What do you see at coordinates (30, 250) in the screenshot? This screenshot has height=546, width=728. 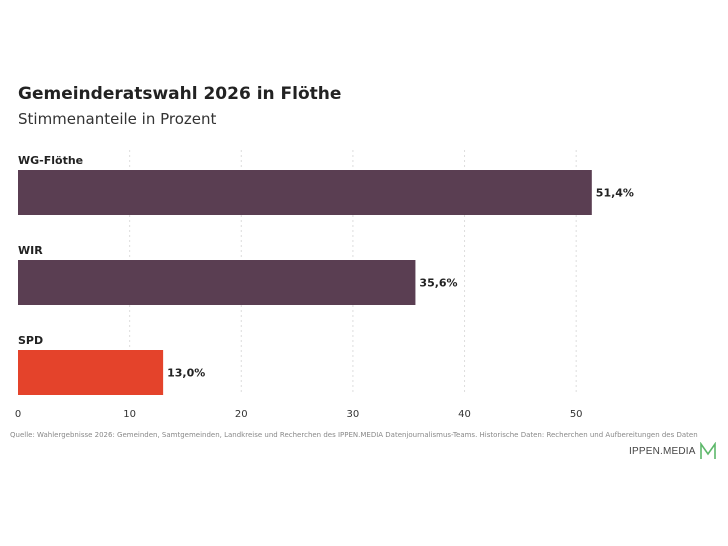 I see `category-label: WIR` at bounding box center [30, 250].